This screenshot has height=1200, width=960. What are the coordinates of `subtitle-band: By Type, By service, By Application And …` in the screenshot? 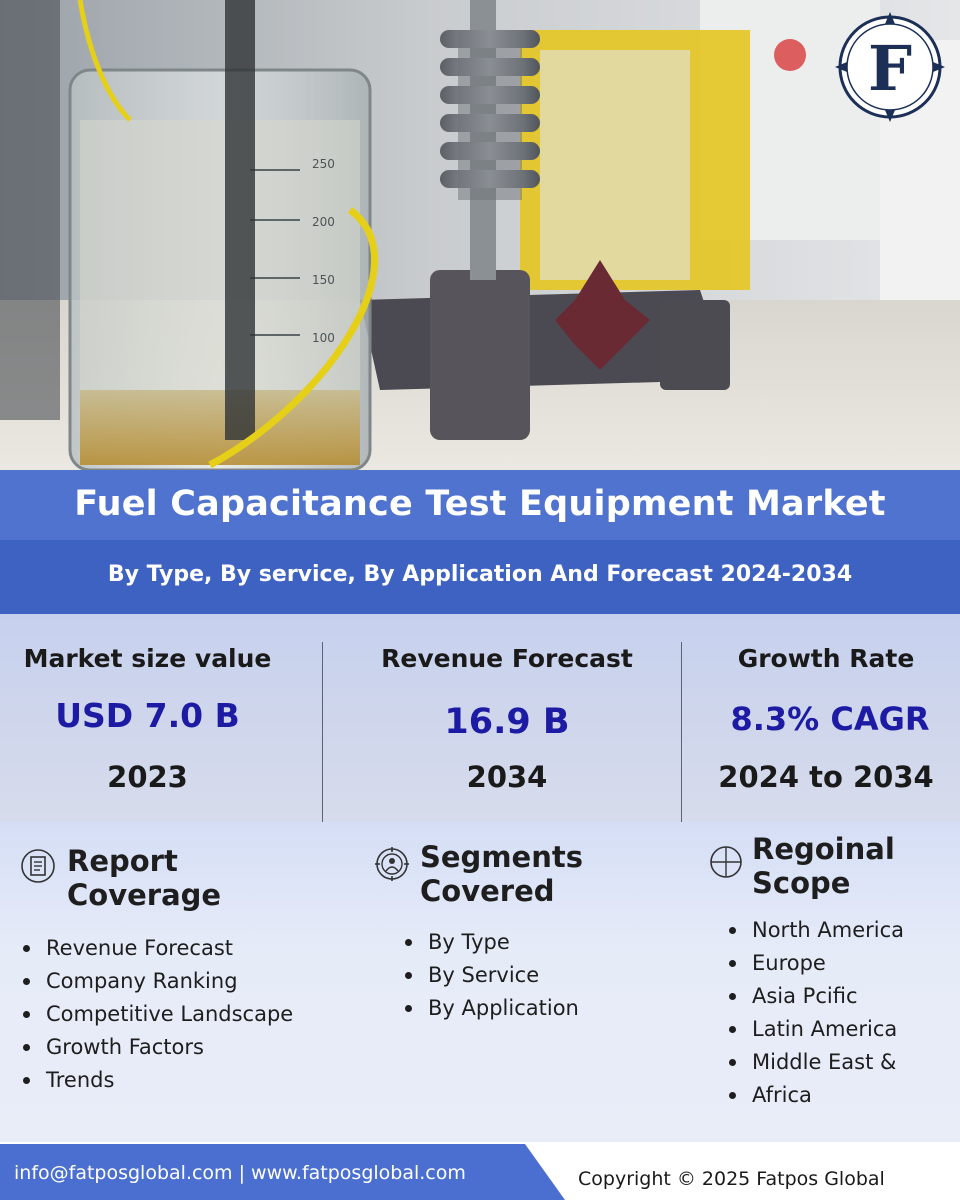 It's located at (480, 577).